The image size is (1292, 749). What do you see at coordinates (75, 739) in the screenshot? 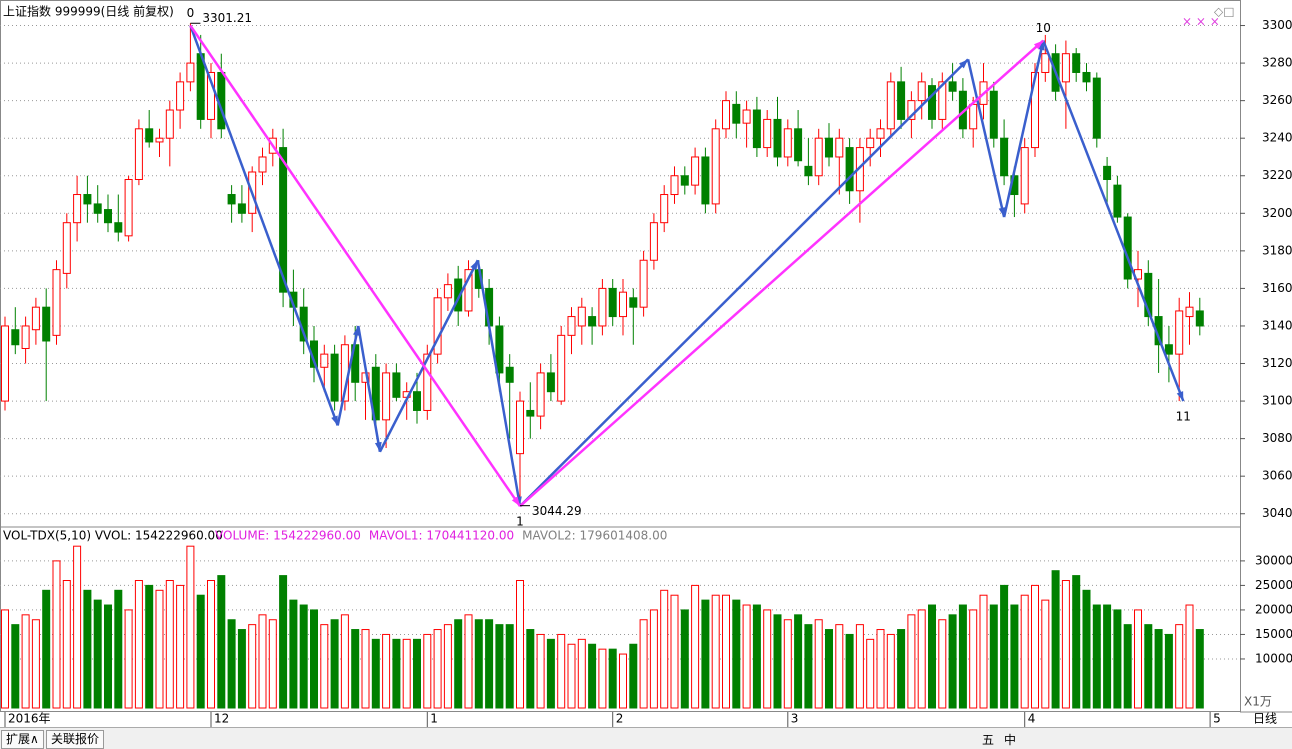
I see `tab: 关联报价` at bounding box center [75, 739].